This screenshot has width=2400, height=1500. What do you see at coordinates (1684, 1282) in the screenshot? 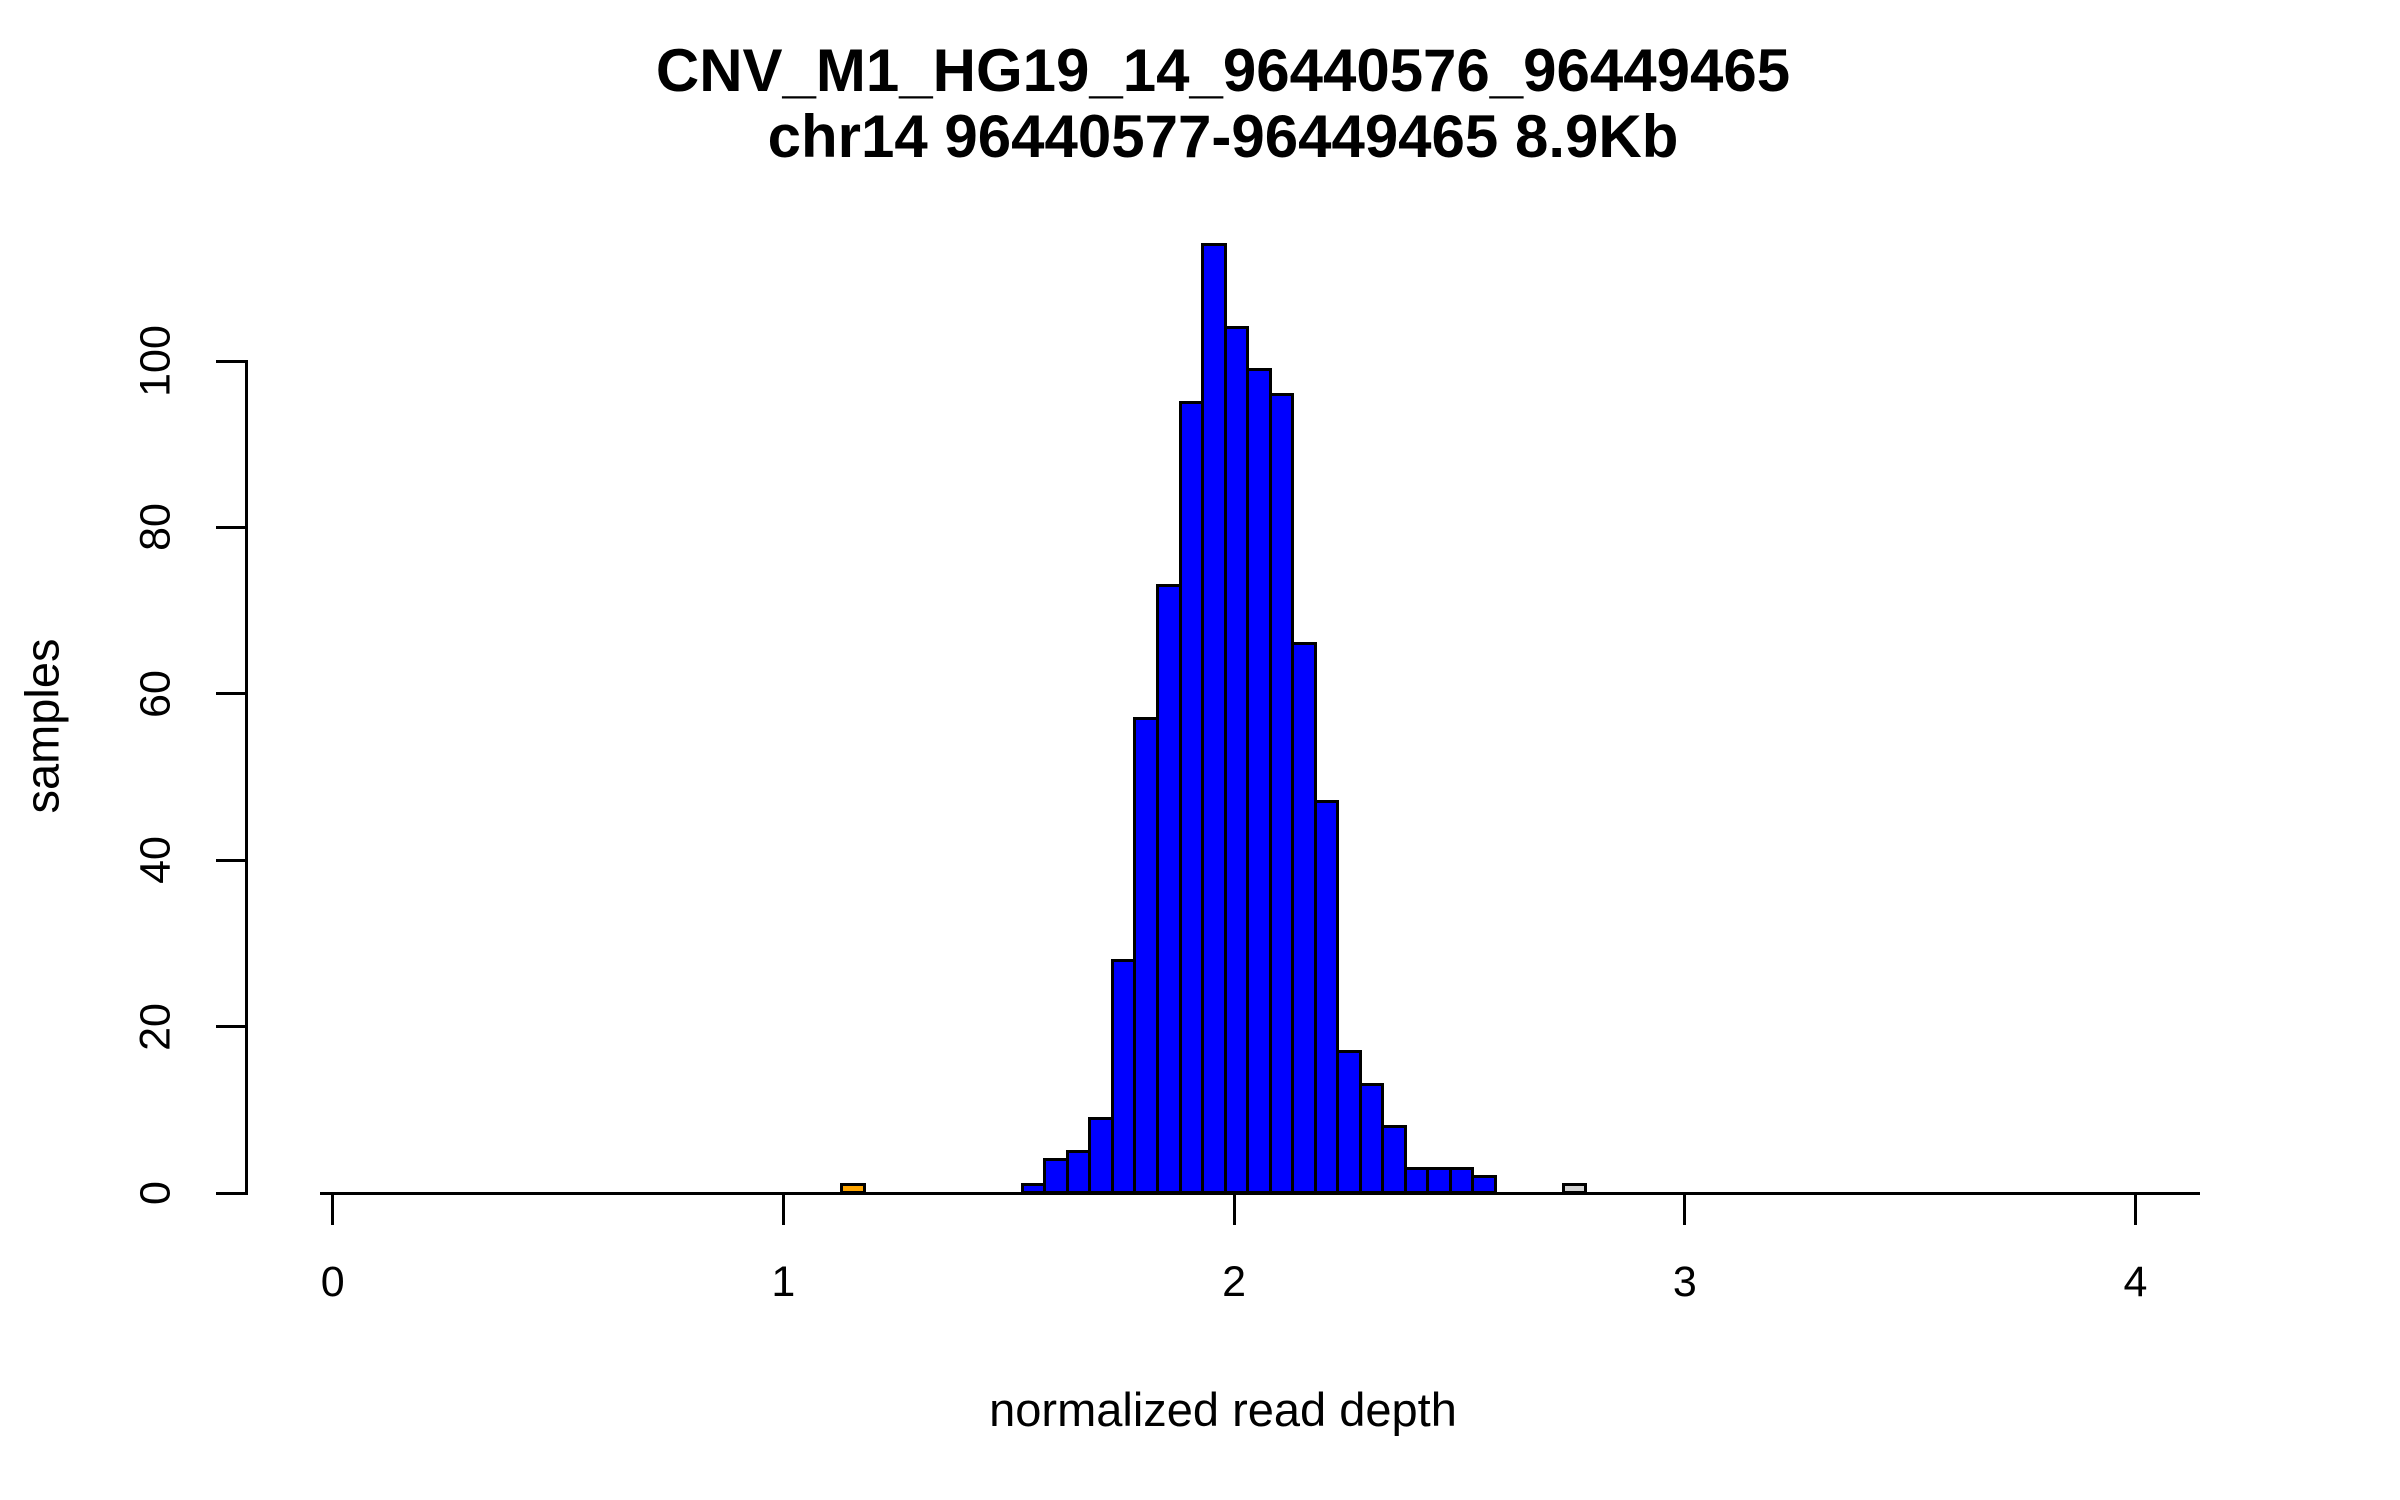
I see `x-tick-label: 3` at bounding box center [1684, 1282].